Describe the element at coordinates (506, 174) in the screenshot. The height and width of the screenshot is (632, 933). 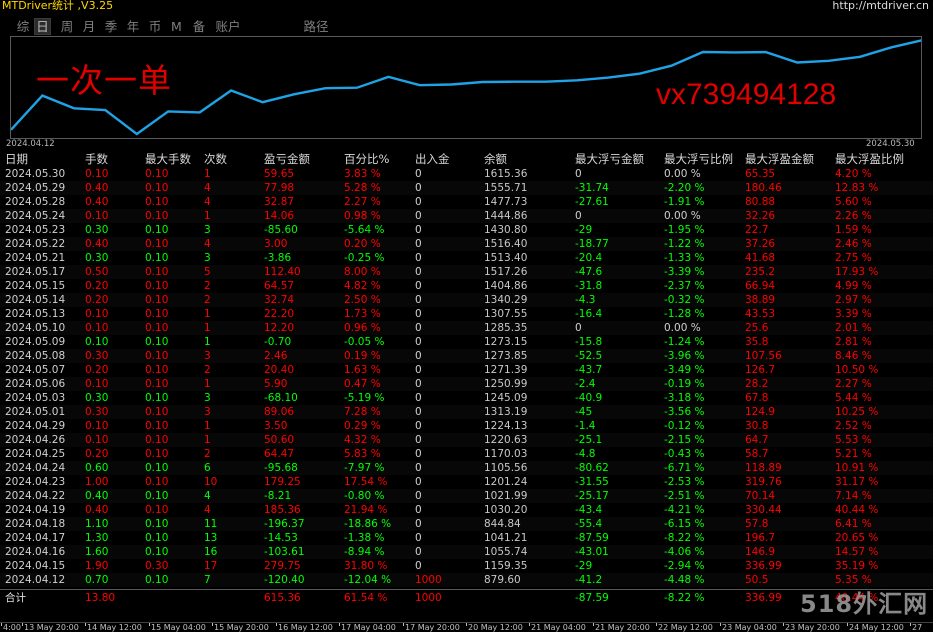
I see `cell-balance: 1615.36` at that location.